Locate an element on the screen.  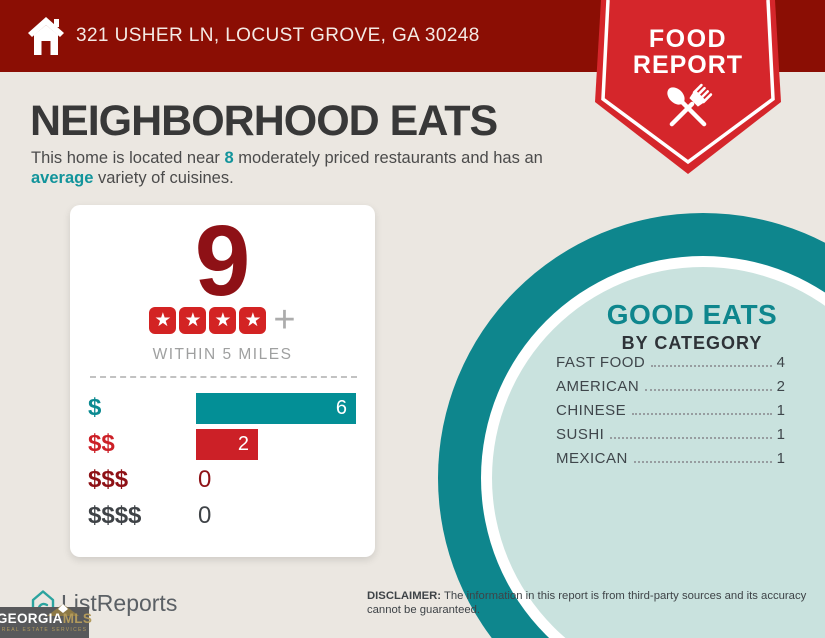
radius-label: WITHIN 5 MILES is located at coordinates (222, 354).